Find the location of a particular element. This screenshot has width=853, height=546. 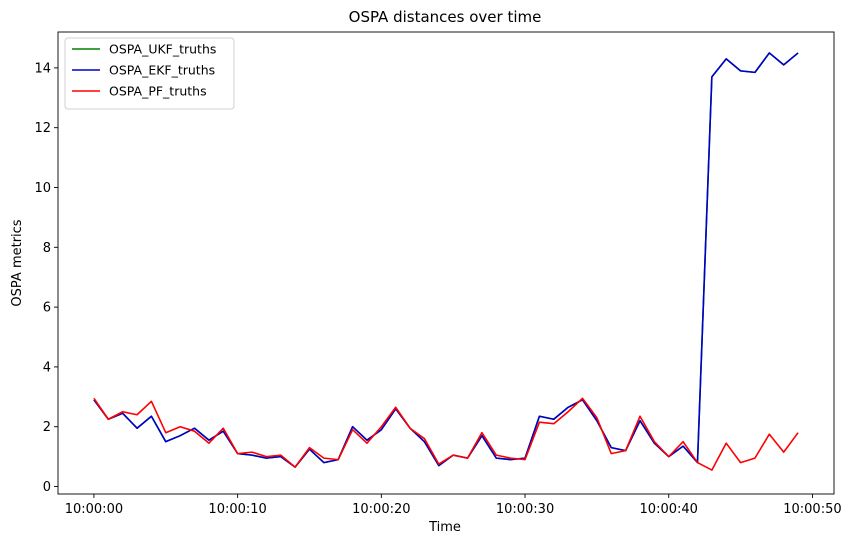

y-axis: 0 2 4 6 8 10 12 14 is located at coordinates (46, 278).